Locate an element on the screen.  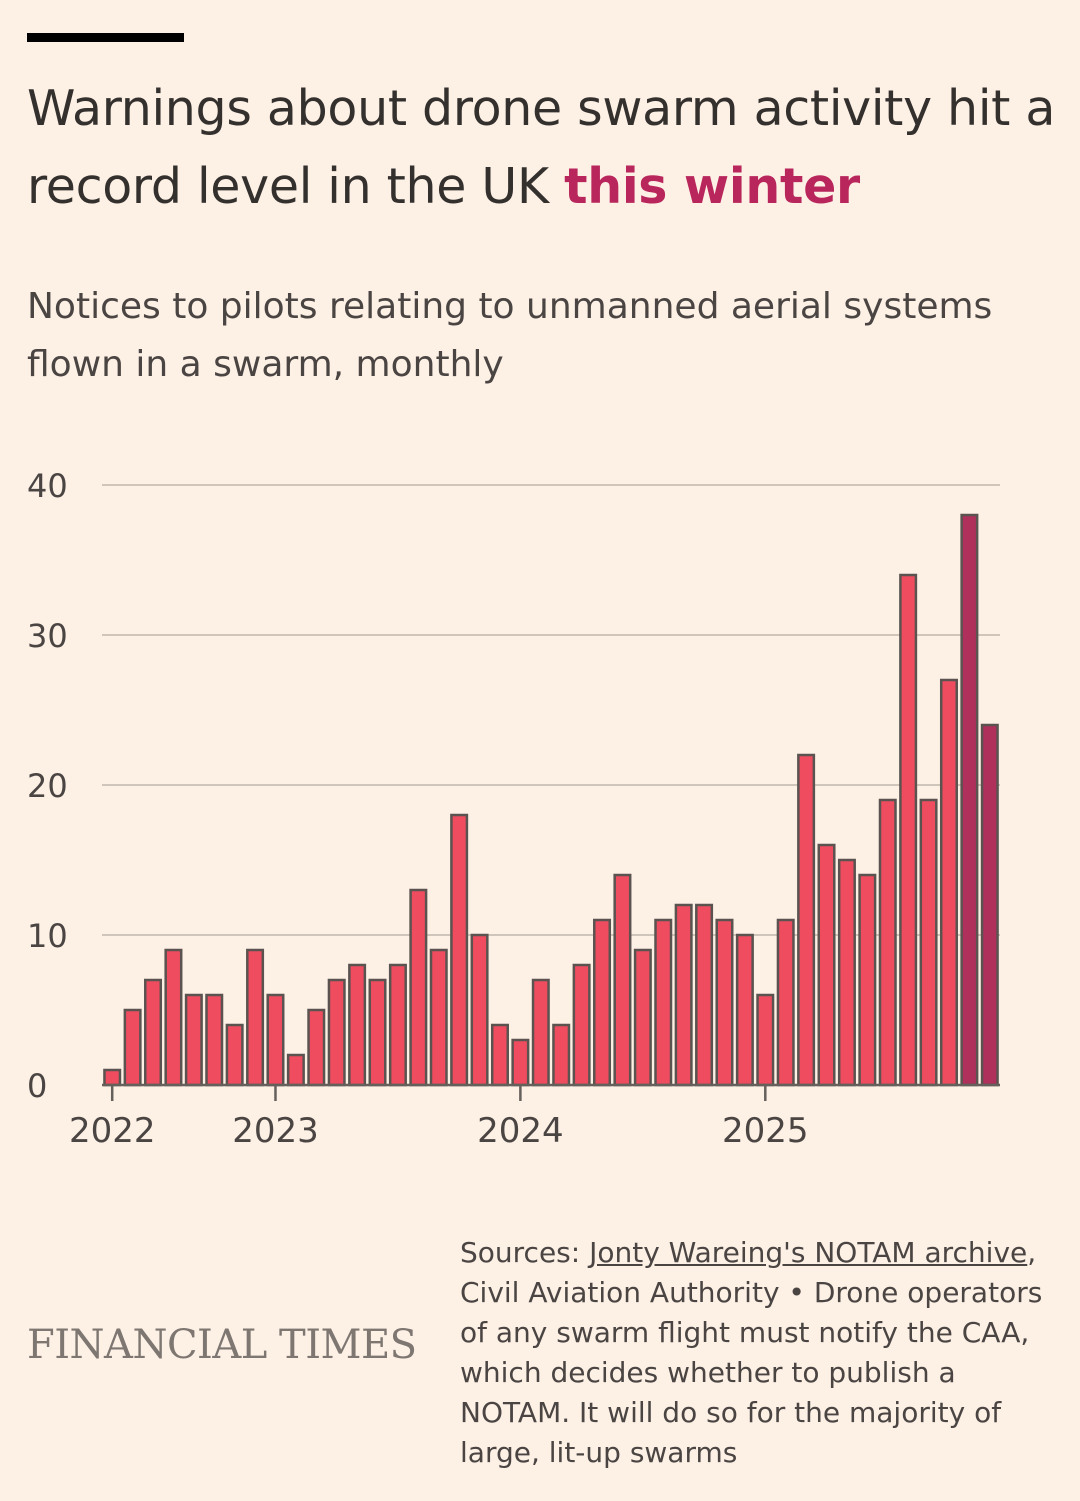
y-tick-label: 30 is located at coordinates (47, 636).